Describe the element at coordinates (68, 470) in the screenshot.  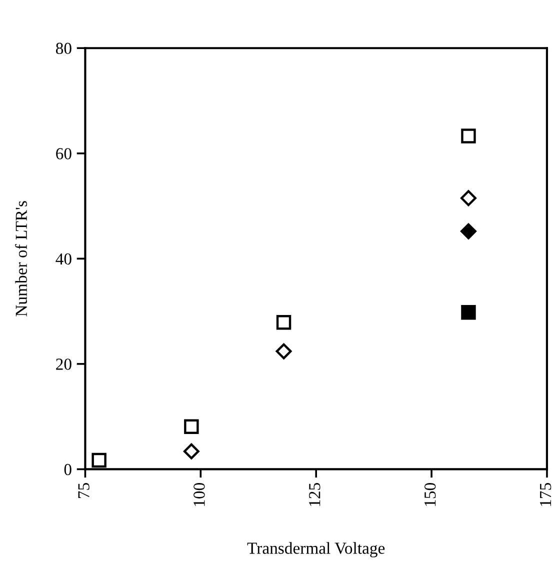
I see `y-tick-label: 0` at that location.